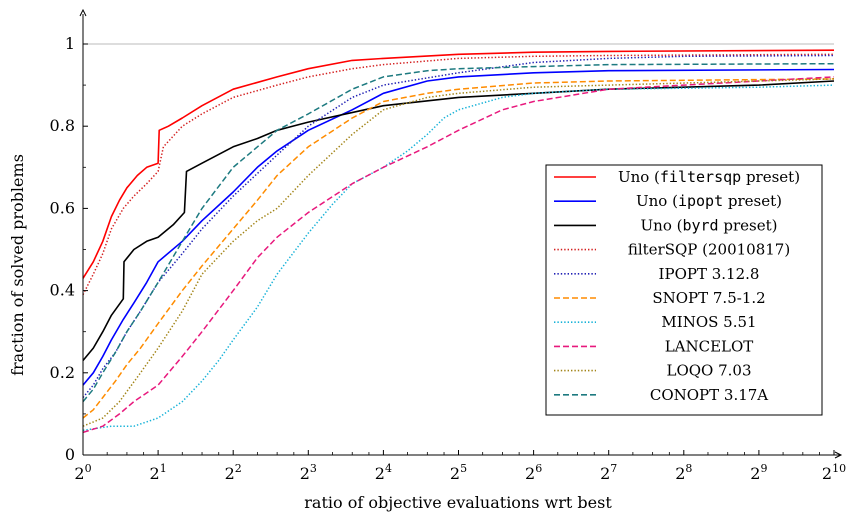 This screenshot has width=851, height=521. I want to click on x-tick-label: 23, so click(308, 472).